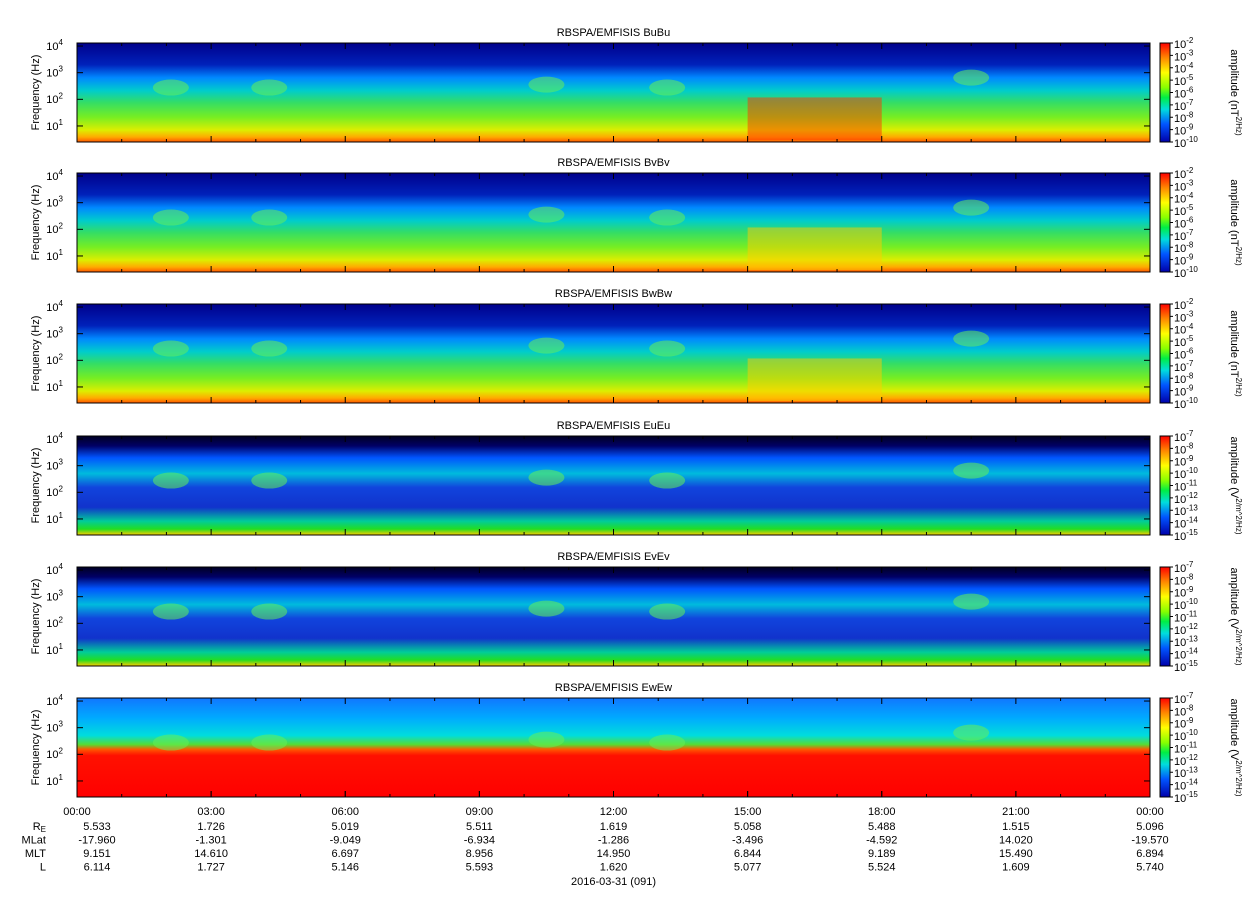 The image size is (1248, 899). What do you see at coordinates (34, 840) in the screenshot?
I see `ephemeris-label: MLat` at bounding box center [34, 840].